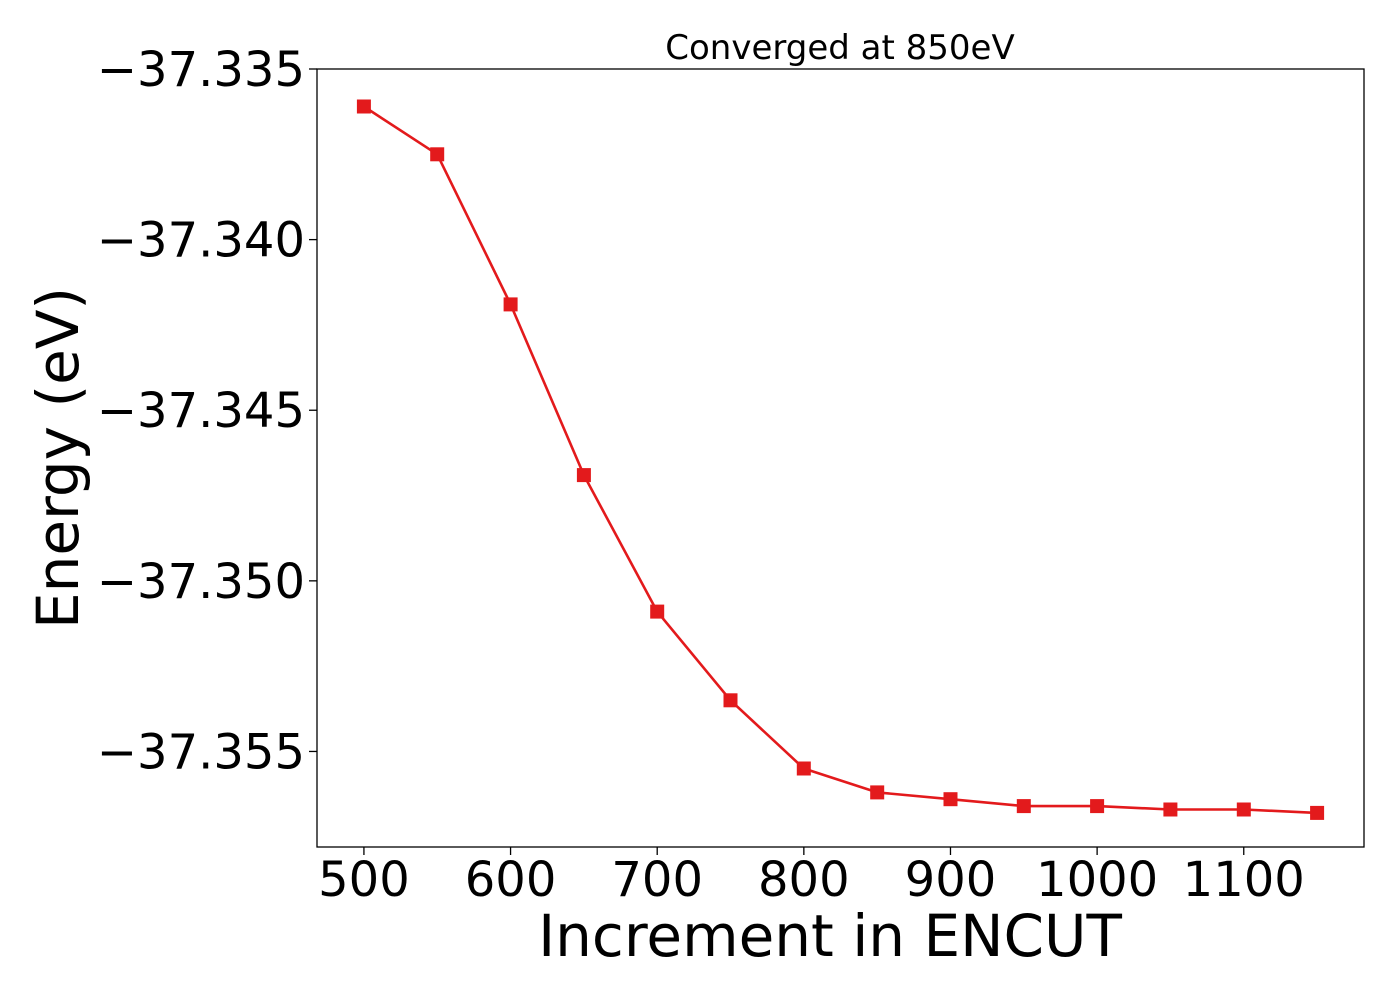  What do you see at coordinates (364, 880) in the screenshot?
I see `x-tick-label: 500` at bounding box center [364, 880].